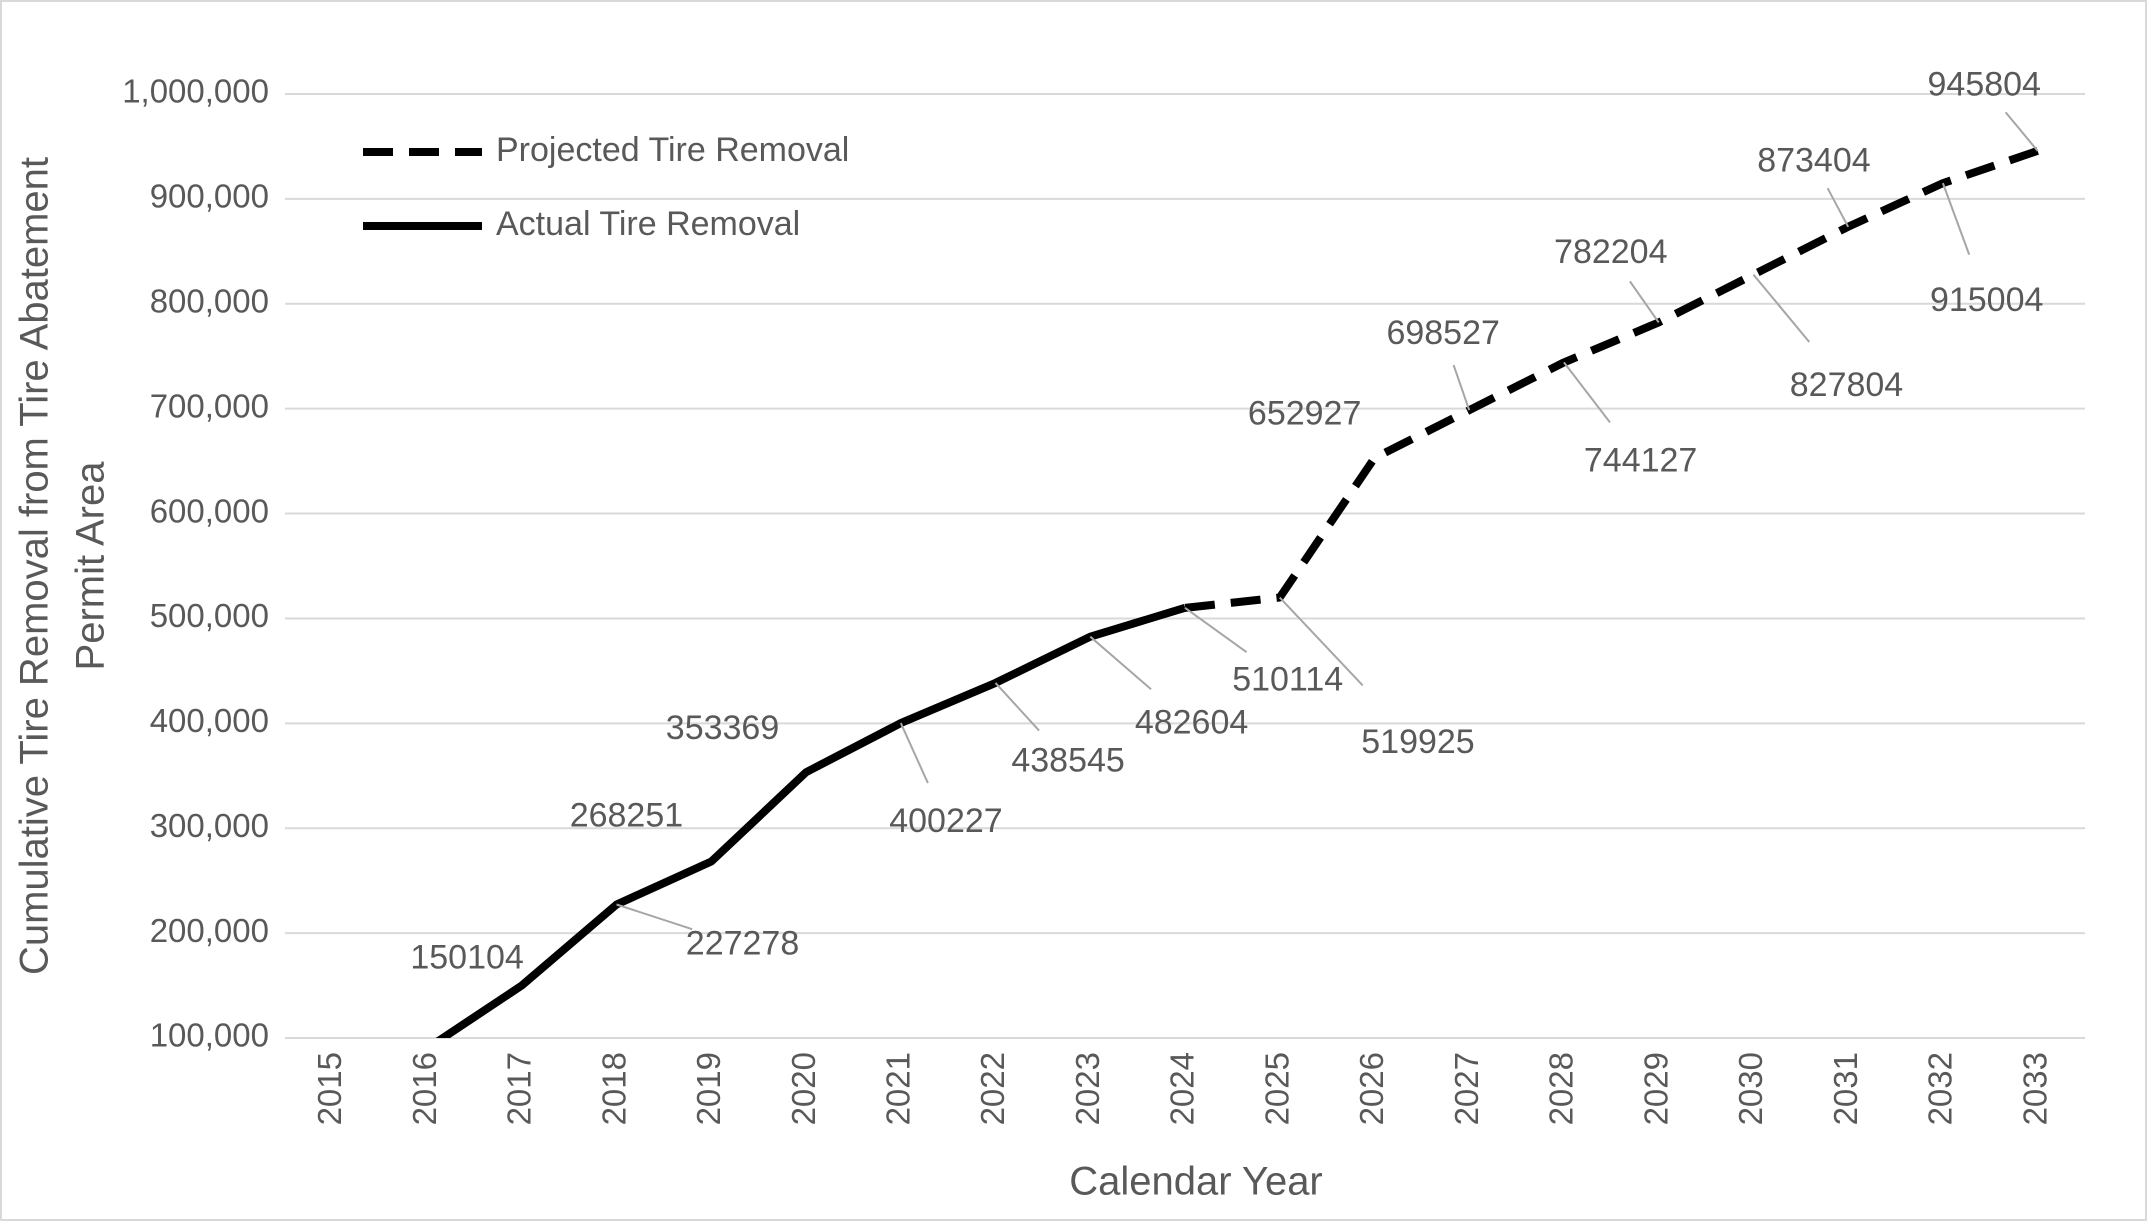 The image size is (2147, 1221). I want to click on x-tick-label: 2025, so click(1276, 1088).